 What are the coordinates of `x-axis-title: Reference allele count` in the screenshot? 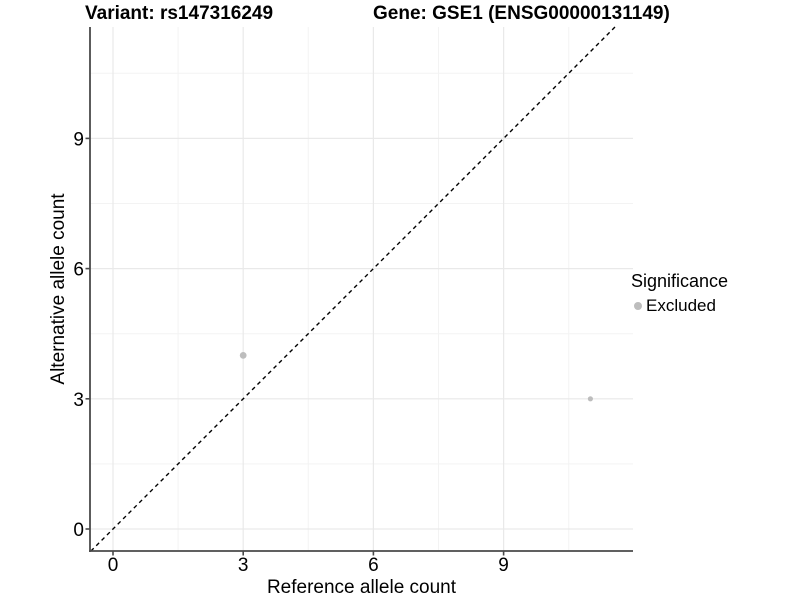 It's located at (361, 587).